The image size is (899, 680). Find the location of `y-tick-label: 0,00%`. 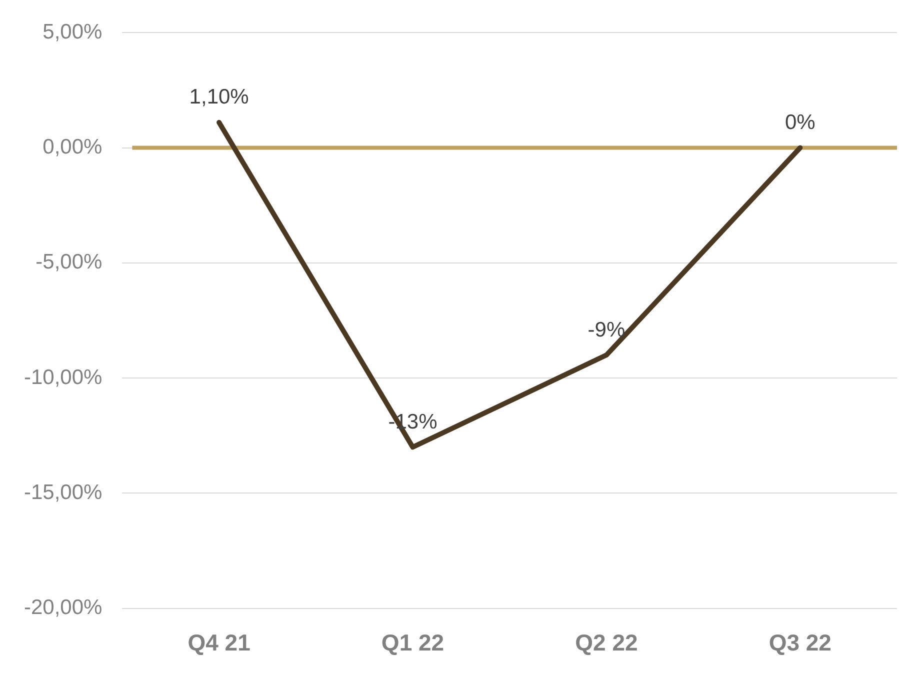

y-tick-label: 0,00% is located at coordinates (72, 147).